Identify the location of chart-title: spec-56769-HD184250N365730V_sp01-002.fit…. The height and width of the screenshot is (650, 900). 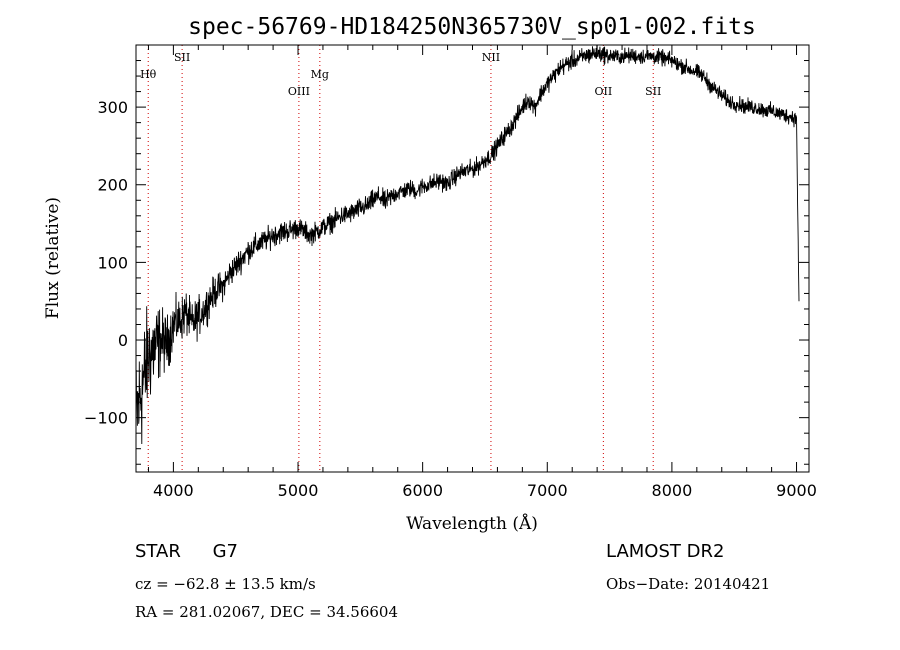
(472, 27).